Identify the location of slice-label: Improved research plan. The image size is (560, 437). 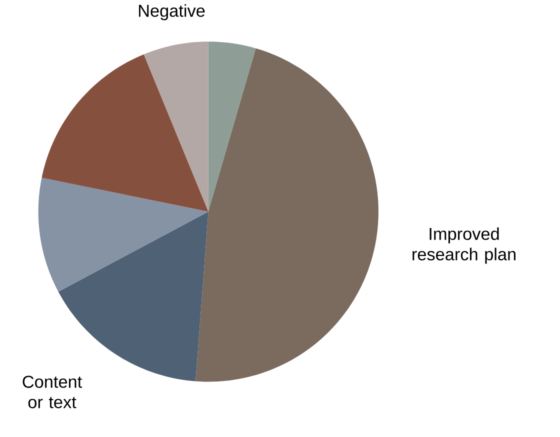
(464, 245).